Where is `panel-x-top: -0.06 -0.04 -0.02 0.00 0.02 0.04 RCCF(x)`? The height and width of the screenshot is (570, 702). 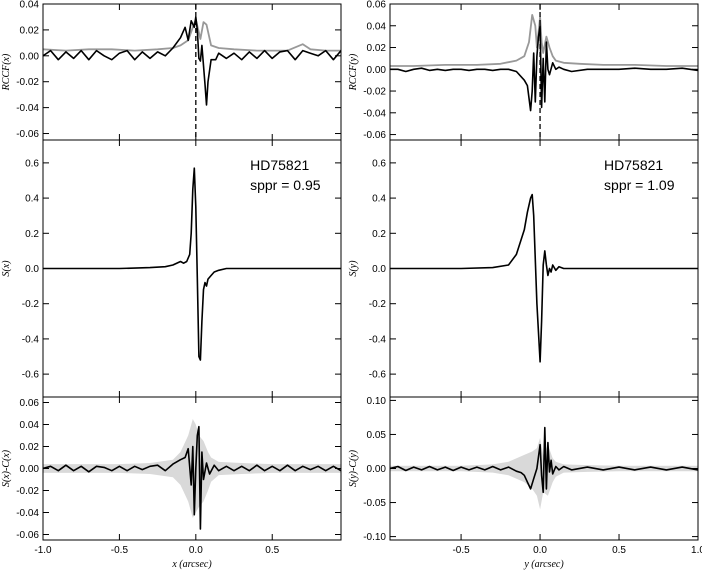 panel-x-top: -0.06 -0.04 -0.02 0.00 0.02 0.04 RCCF(x) is located at coordinates (171, 70).